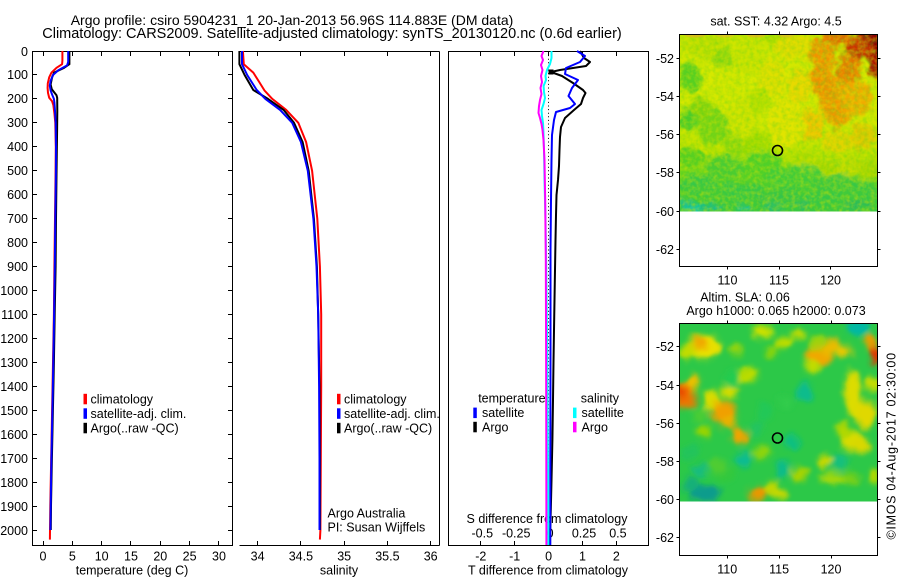  What do you see at coordinates (17, 75) in the screenshot?
I see `svg-text: 100` at bounding box center [17, 75].